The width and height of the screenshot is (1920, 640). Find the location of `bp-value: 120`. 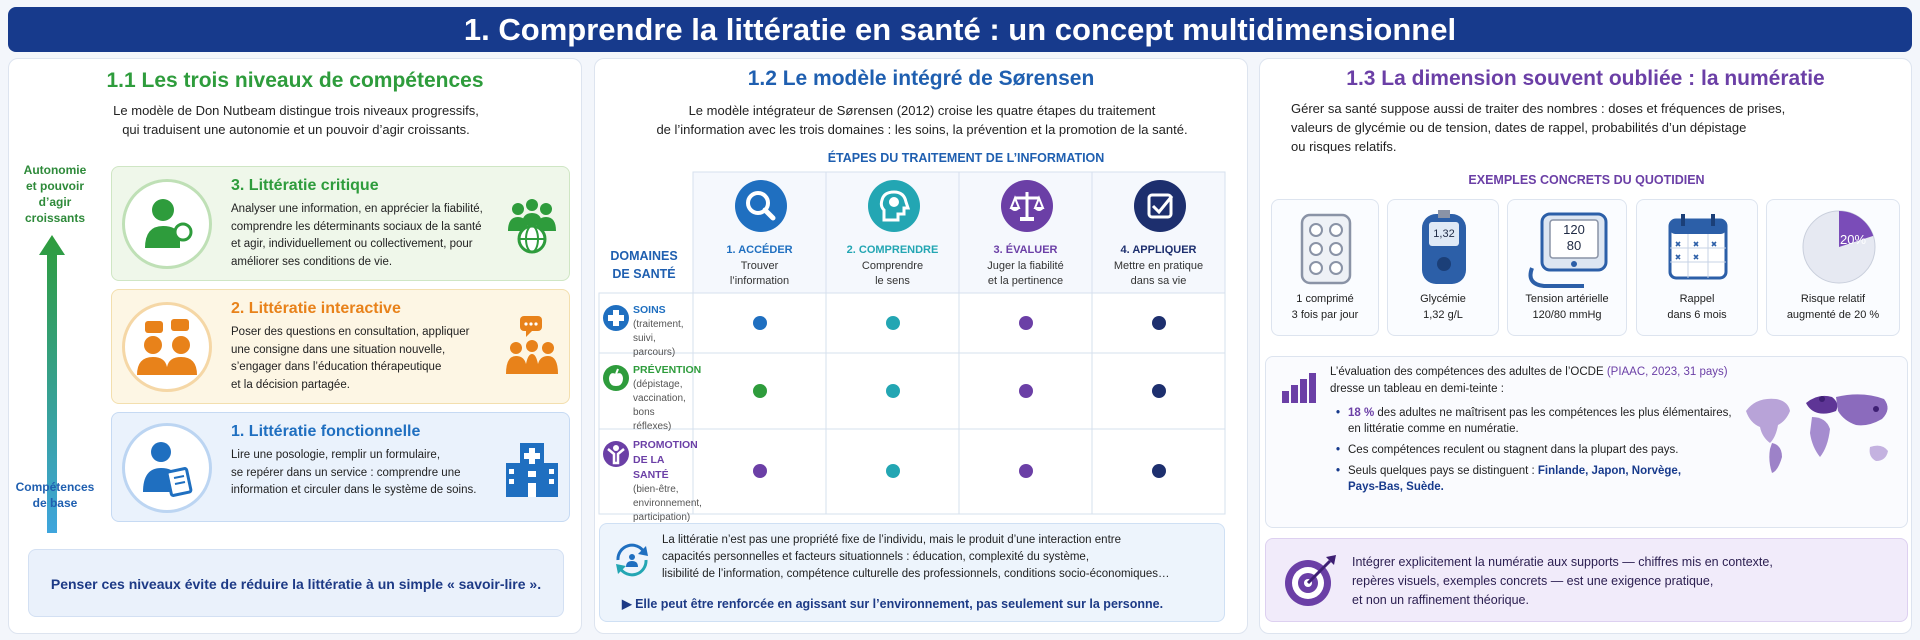

bp-value: 120 is located at coordinates (1574, 229).